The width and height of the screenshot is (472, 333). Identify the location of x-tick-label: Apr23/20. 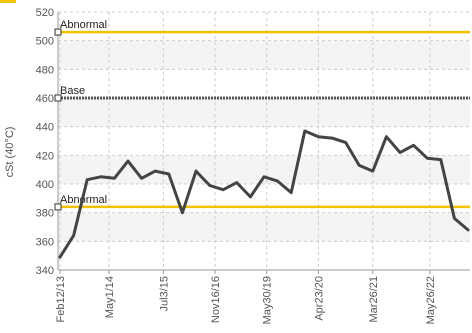
(319, 298).